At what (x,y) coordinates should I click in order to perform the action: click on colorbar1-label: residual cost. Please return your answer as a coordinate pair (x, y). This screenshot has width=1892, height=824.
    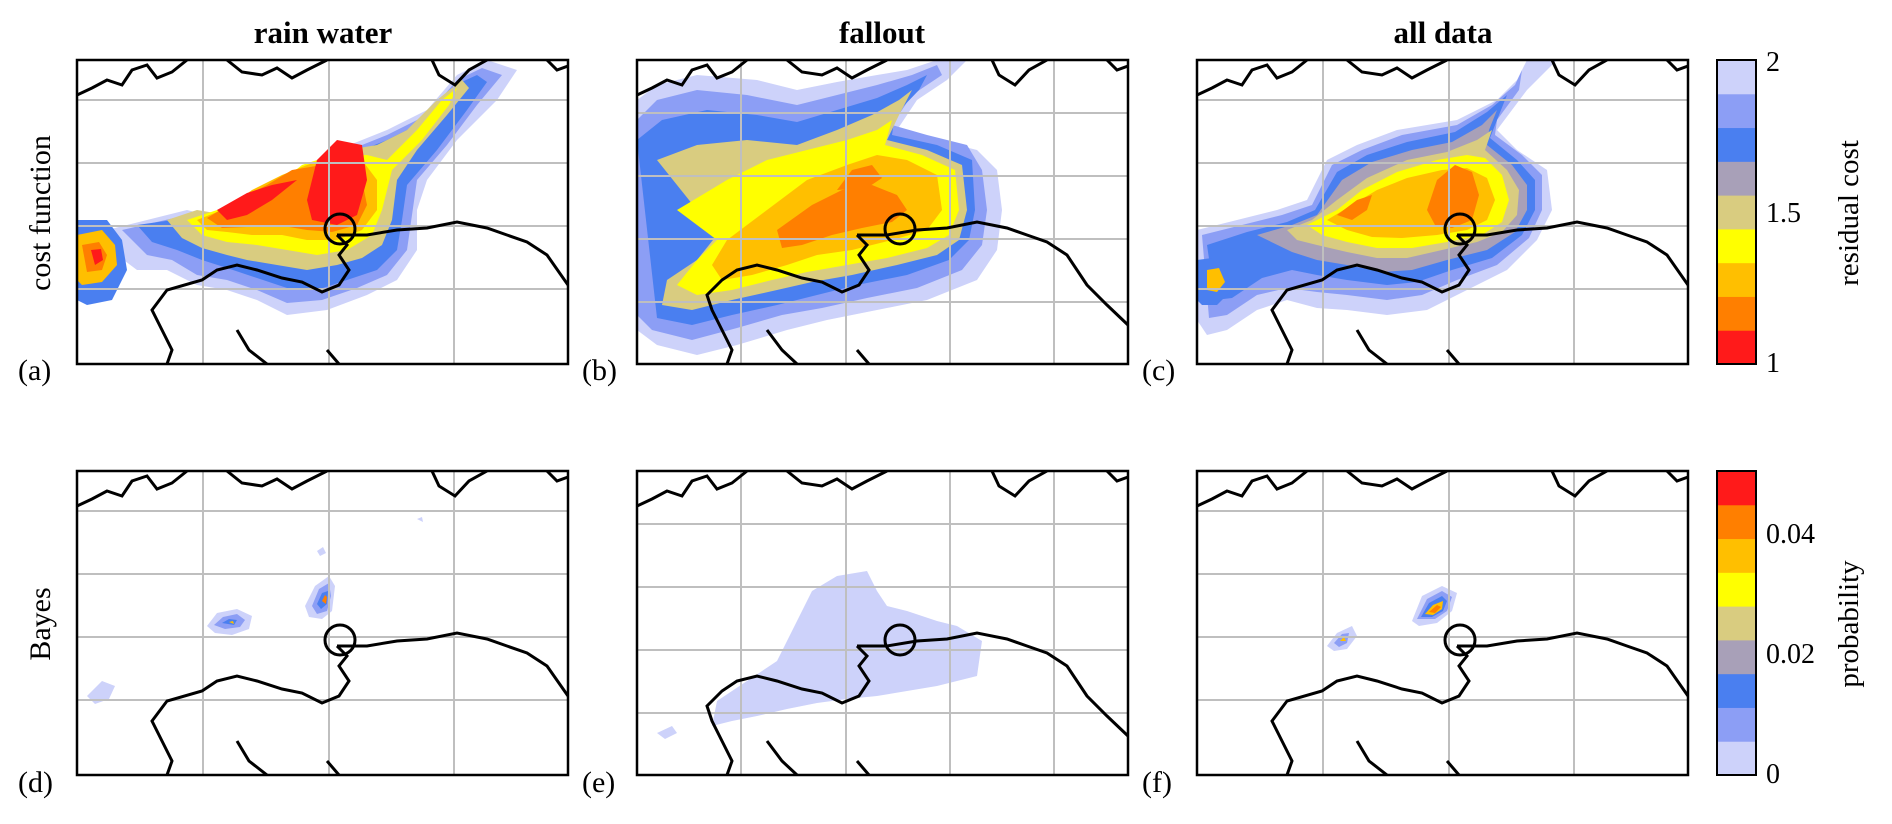
    Looking at the image, I should click on (1849, 213).